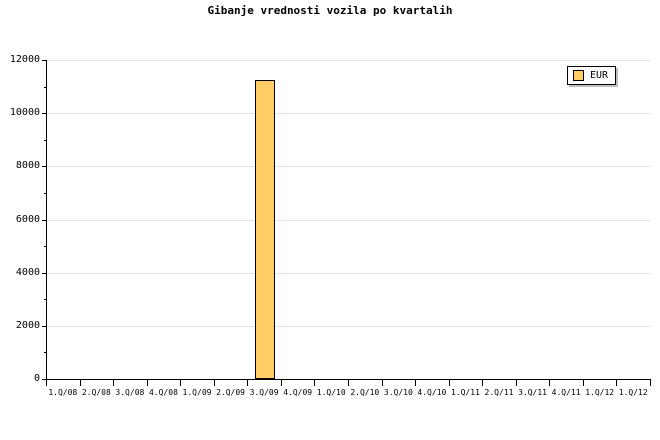 This screenshot has width=660, height=440. What do you see at coordinates (264, 392) in the screenshot?
I see `x-tick-label: 3.Q/09` at bounding box center [264, 392].